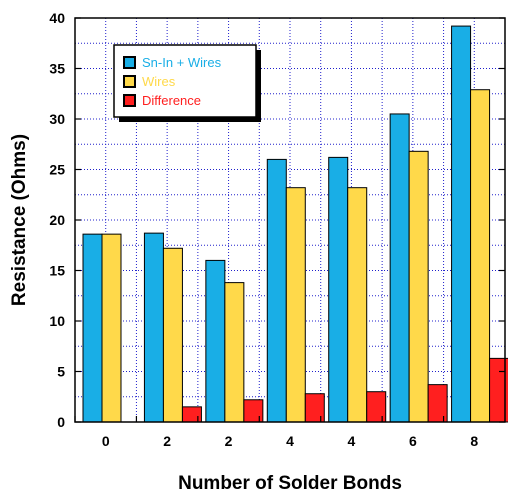  I want to click on y-tick-label: 5, so click(61, 372).